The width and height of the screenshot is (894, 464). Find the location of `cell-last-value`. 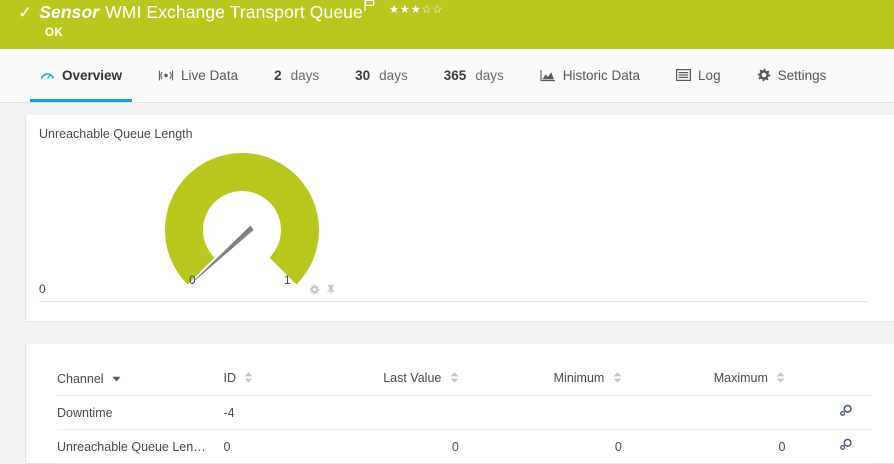

cell-last-value is located at coordinates (410, 412).